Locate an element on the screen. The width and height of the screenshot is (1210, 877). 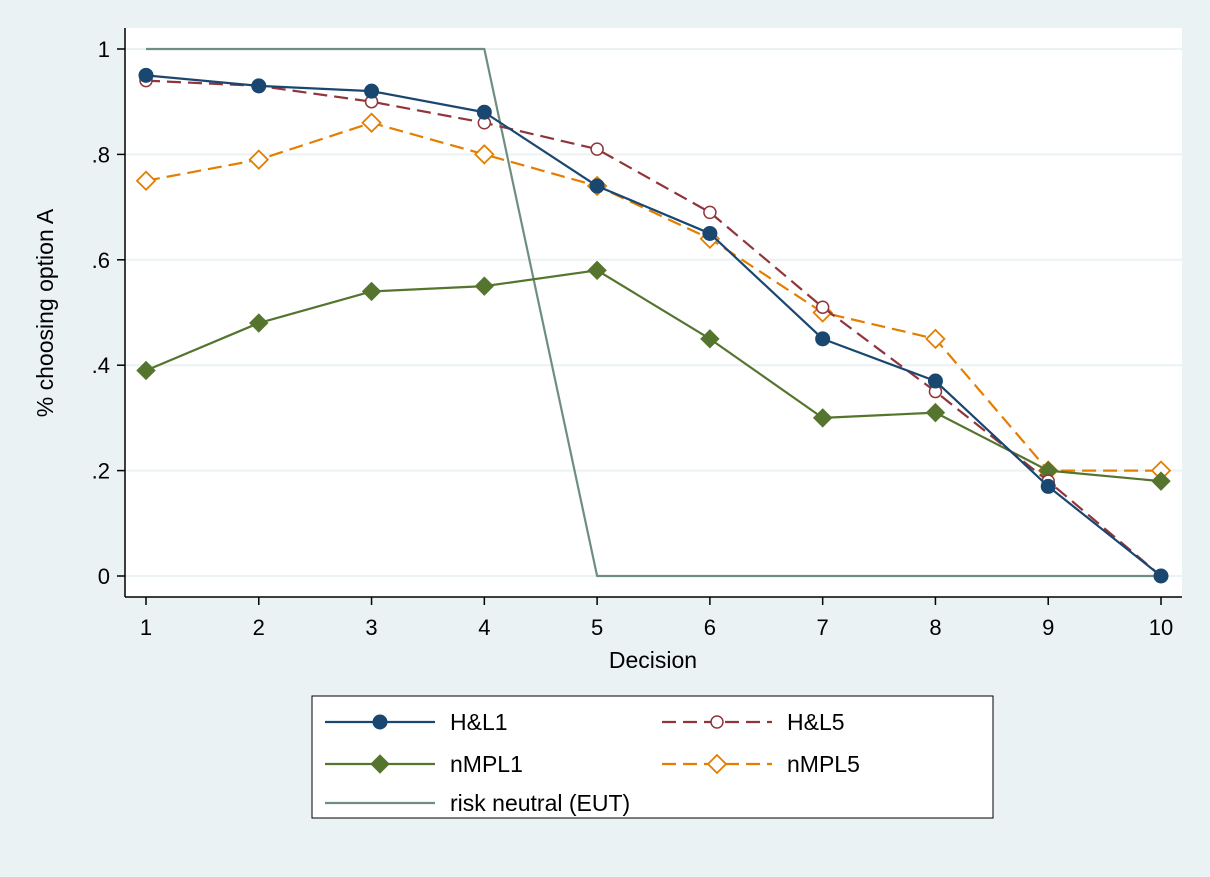
legend-item-h-l5: H&L5 is located at coordinates (753, 722).